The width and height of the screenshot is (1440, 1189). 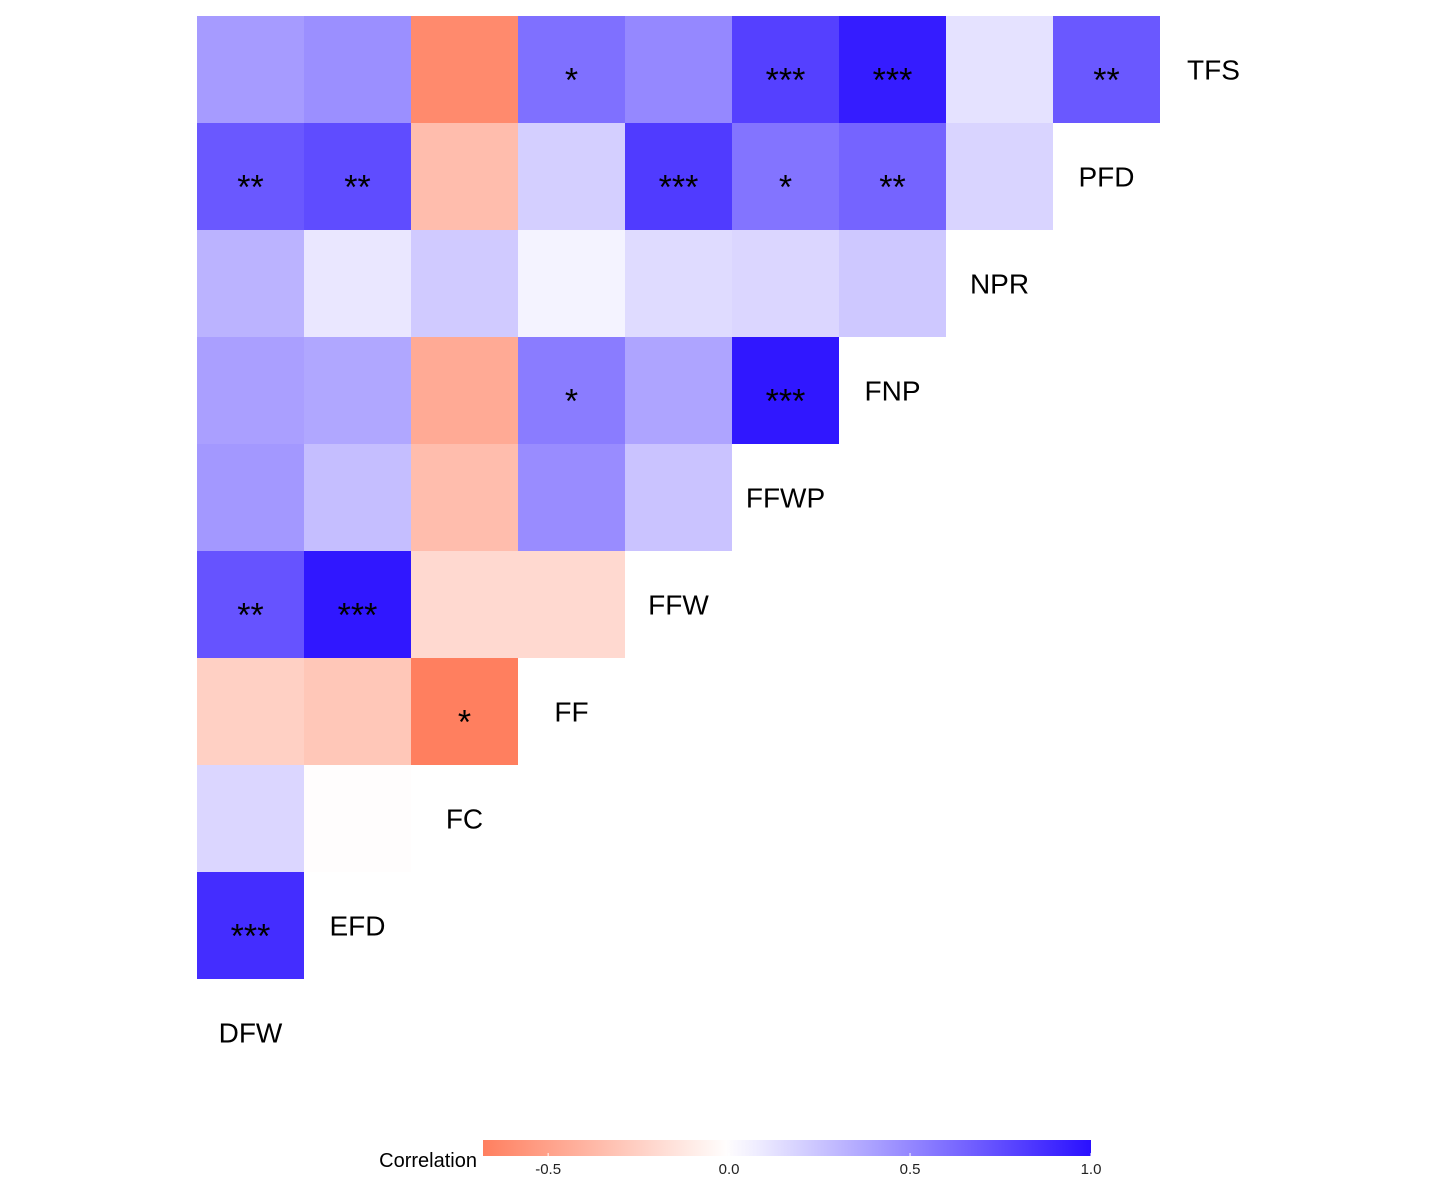 What do you see at coordinates (678, 390) in the screenshot?
I see `heatmap-cell-fnp-ffw` at bounding box center [678, 390].